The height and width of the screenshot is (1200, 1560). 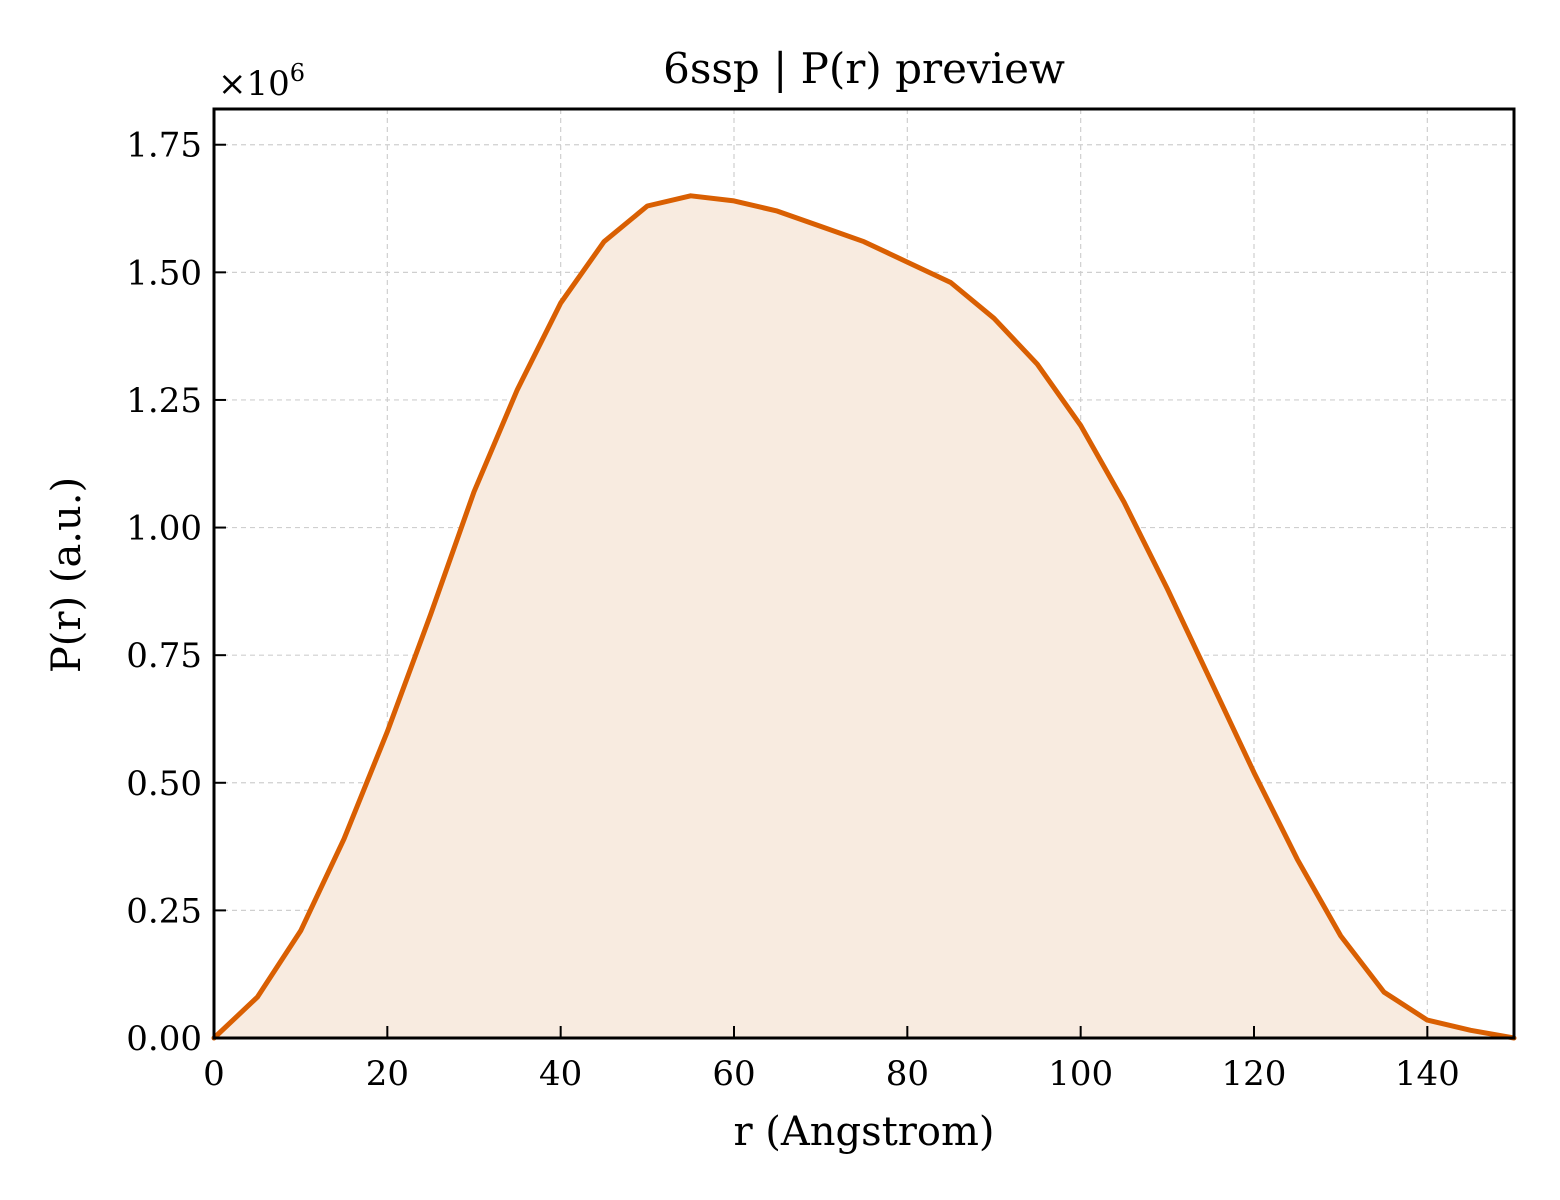 What do you see at coordinates (560, 1074) in the screenshot?
I see `x-tick-label: 40` at bounding box center [560, 1074].